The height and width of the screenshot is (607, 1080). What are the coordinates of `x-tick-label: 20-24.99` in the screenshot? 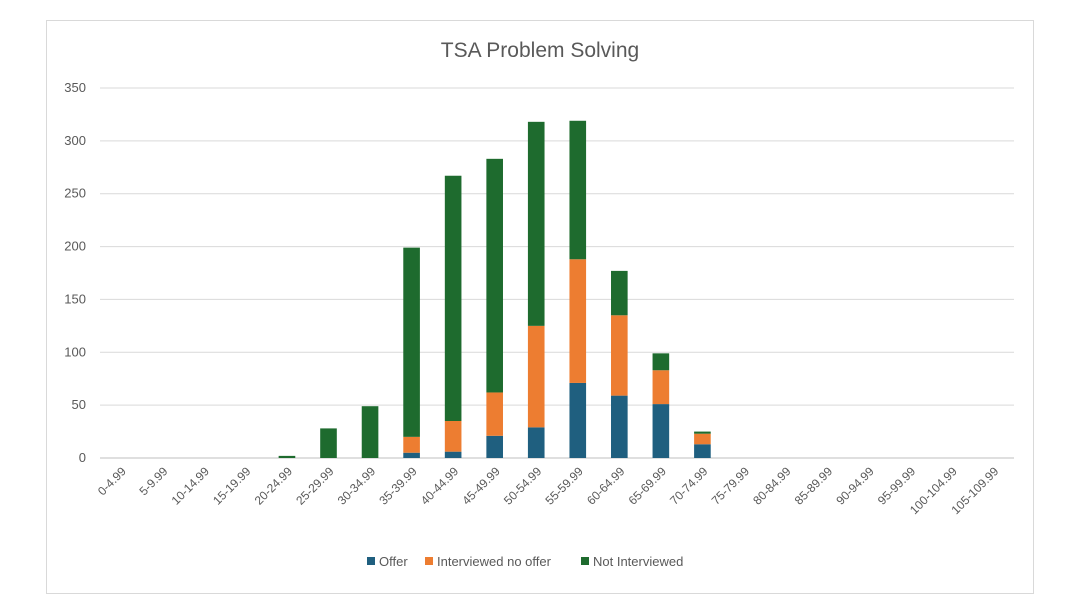 It's located at (274, 486).